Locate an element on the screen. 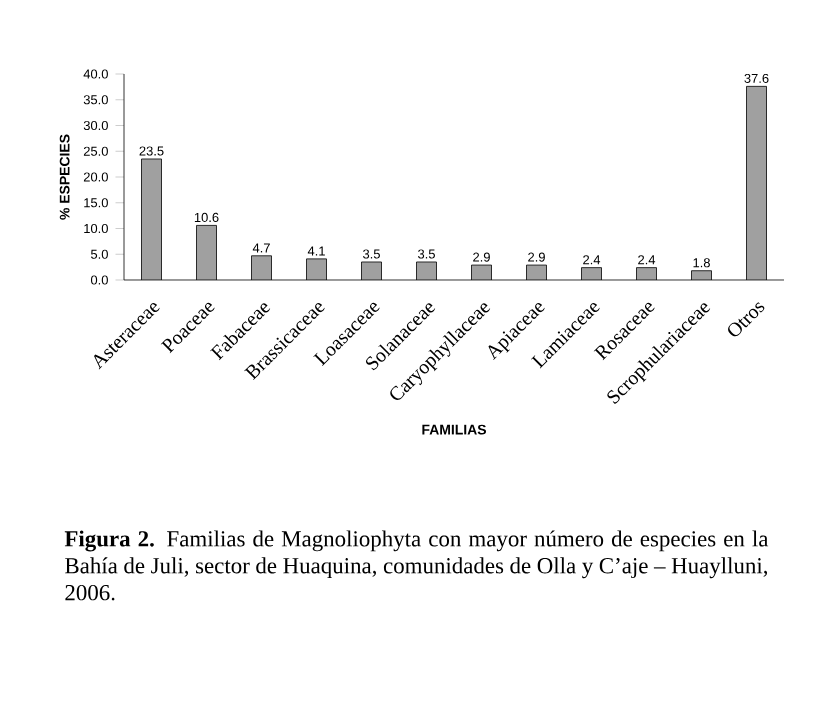 Image resolution: width=824 pixels, height=710 pixels. text: Figura 2. Familias de Magnoliophyta con mayor número de especies en la Bahía de Juli, sector de Huaquina, comunidades de Olla y C’aje – Huaylluni, 2006. is located at coordinates (416, 565).